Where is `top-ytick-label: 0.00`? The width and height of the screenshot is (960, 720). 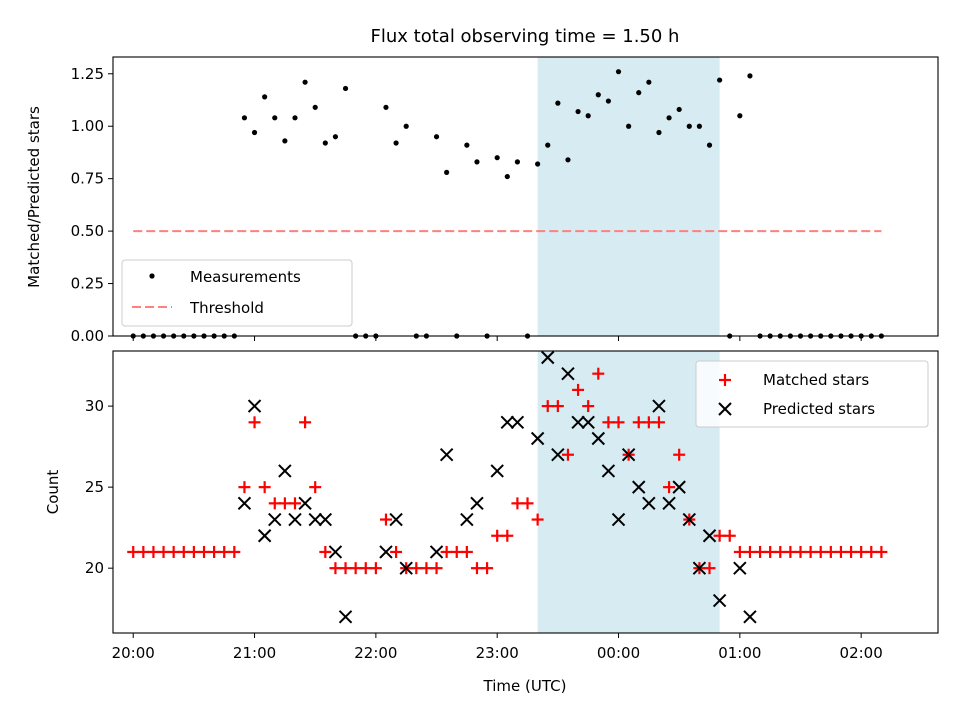 top-ytick-label: 0.00 is located at coordinates (87, 336).